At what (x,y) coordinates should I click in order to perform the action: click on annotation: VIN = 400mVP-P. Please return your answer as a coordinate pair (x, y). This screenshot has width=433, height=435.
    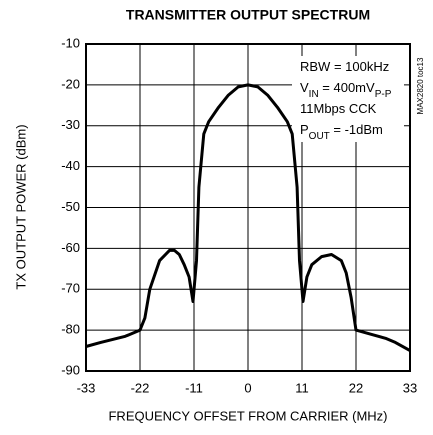
    Looking at the image, I should click on (346, 90).